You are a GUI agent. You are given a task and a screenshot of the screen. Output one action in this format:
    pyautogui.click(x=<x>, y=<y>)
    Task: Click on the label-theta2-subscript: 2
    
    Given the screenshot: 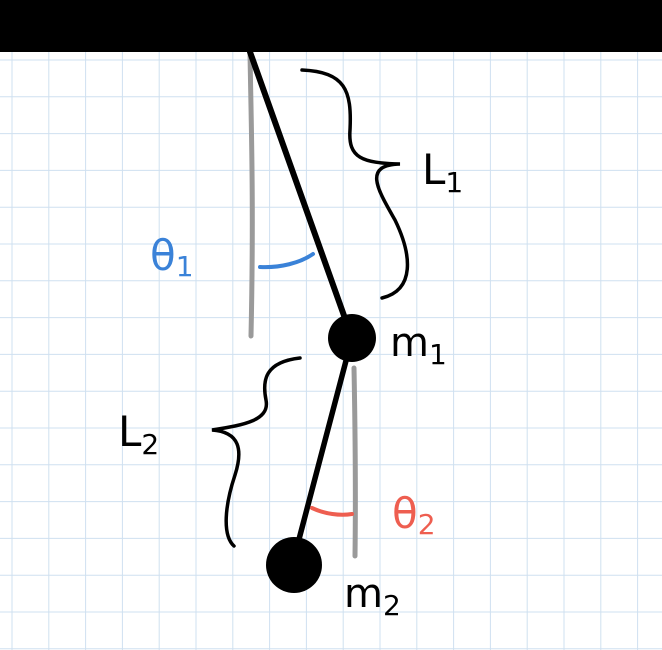 What is the action you would take?
    pyautogui.click(x=427, y=524)
    